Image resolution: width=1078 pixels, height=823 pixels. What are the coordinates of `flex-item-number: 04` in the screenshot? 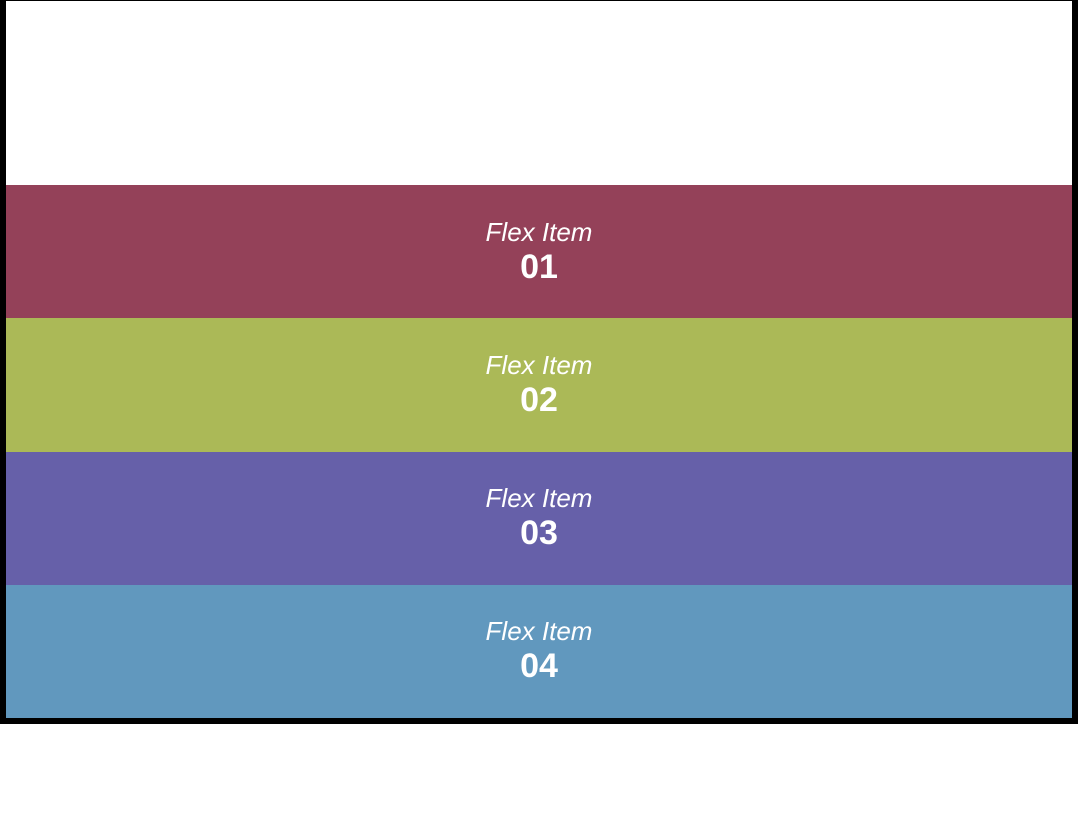 It's located at (539, 666).